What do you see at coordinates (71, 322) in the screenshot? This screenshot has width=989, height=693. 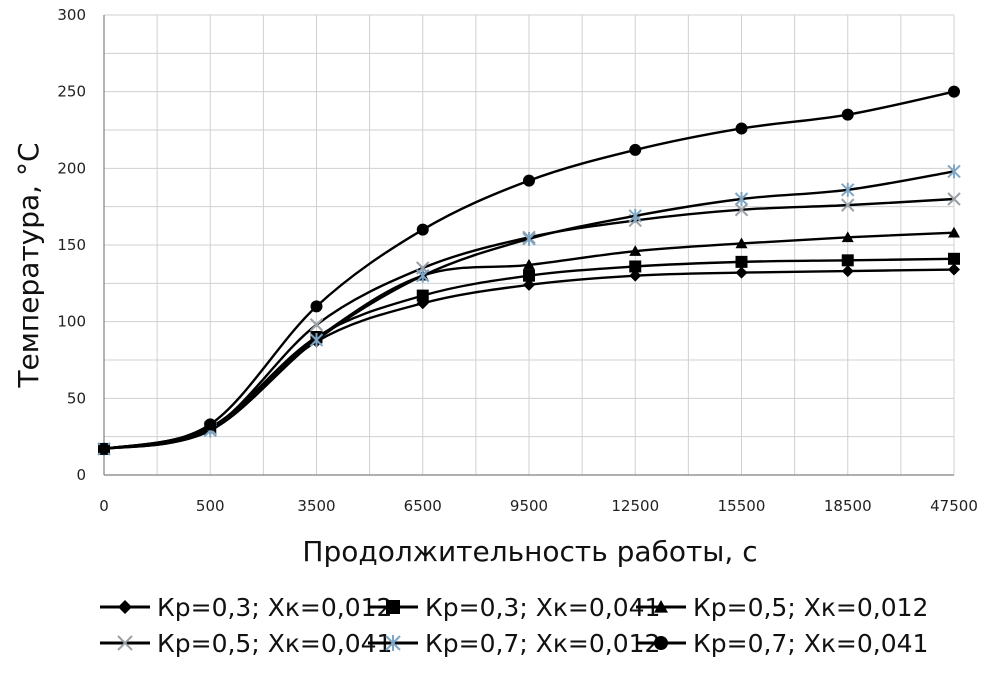 I see `y-tick-label: 100` at bounding box center [71, 322].